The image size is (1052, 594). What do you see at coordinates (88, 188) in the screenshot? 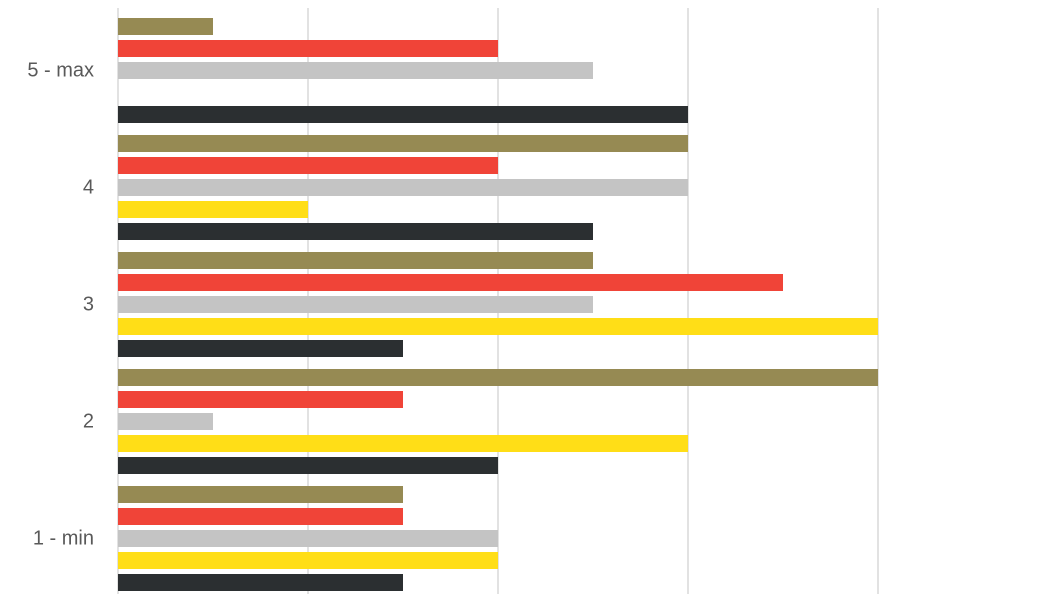
I see `category-label: 4` at bounding box center [88, 188].